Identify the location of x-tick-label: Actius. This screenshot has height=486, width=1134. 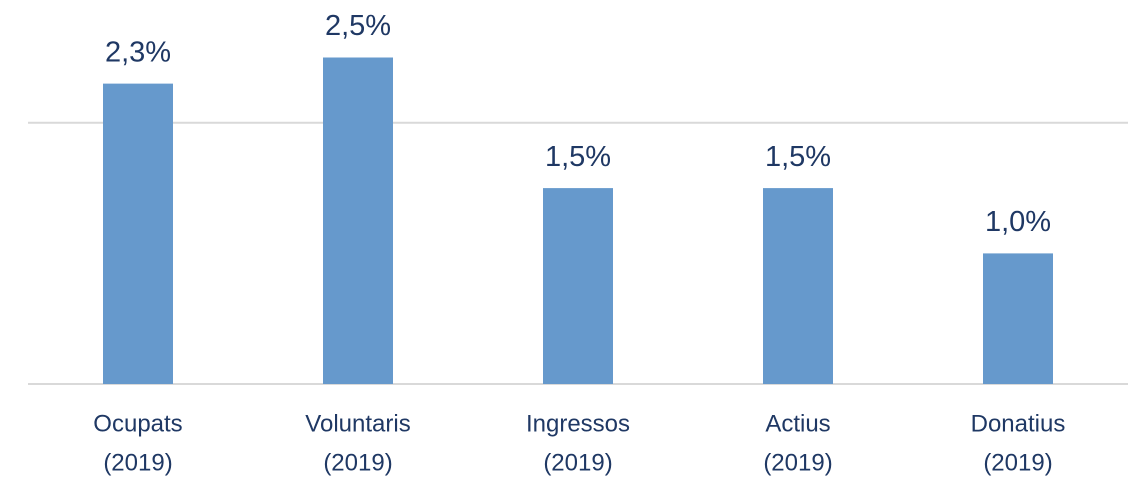
(797, 423).